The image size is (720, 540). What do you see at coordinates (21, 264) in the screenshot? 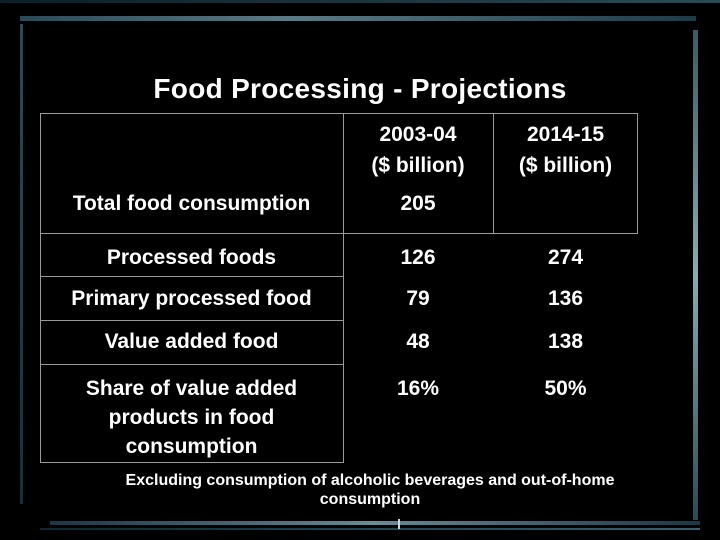
I see `decorative-left-bar` at bounding box center [21, 264].